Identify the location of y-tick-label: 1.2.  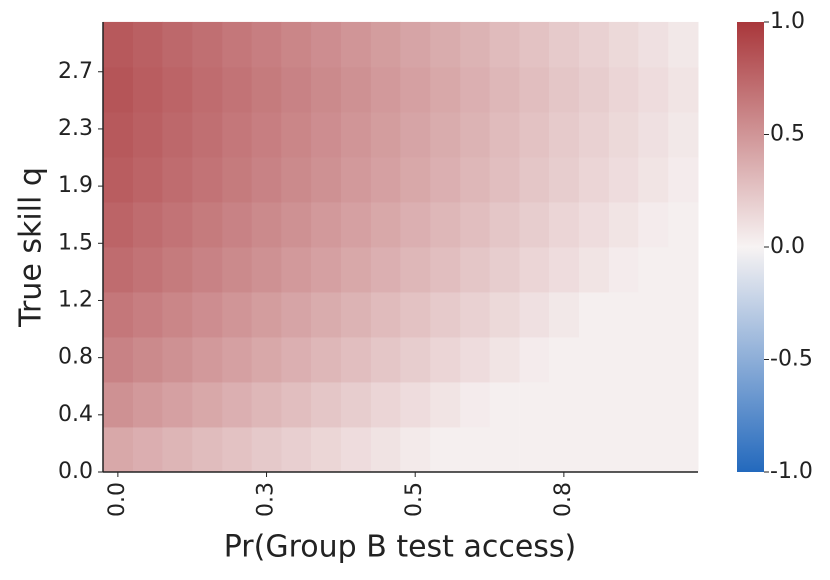
(75, 299).